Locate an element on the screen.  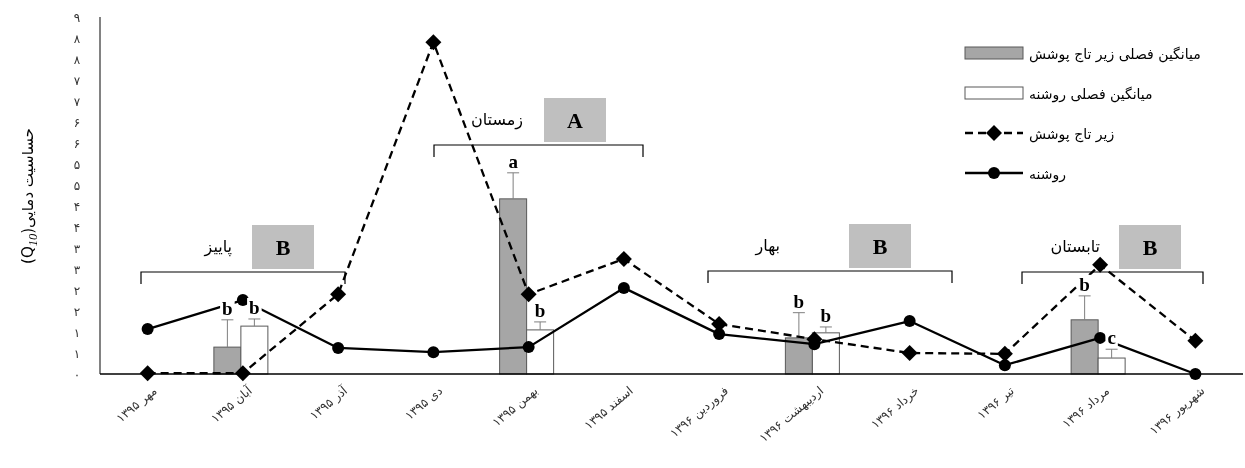
x-tick-label: مهر ۱۳۹۵ is located at coordinates (137, 405).